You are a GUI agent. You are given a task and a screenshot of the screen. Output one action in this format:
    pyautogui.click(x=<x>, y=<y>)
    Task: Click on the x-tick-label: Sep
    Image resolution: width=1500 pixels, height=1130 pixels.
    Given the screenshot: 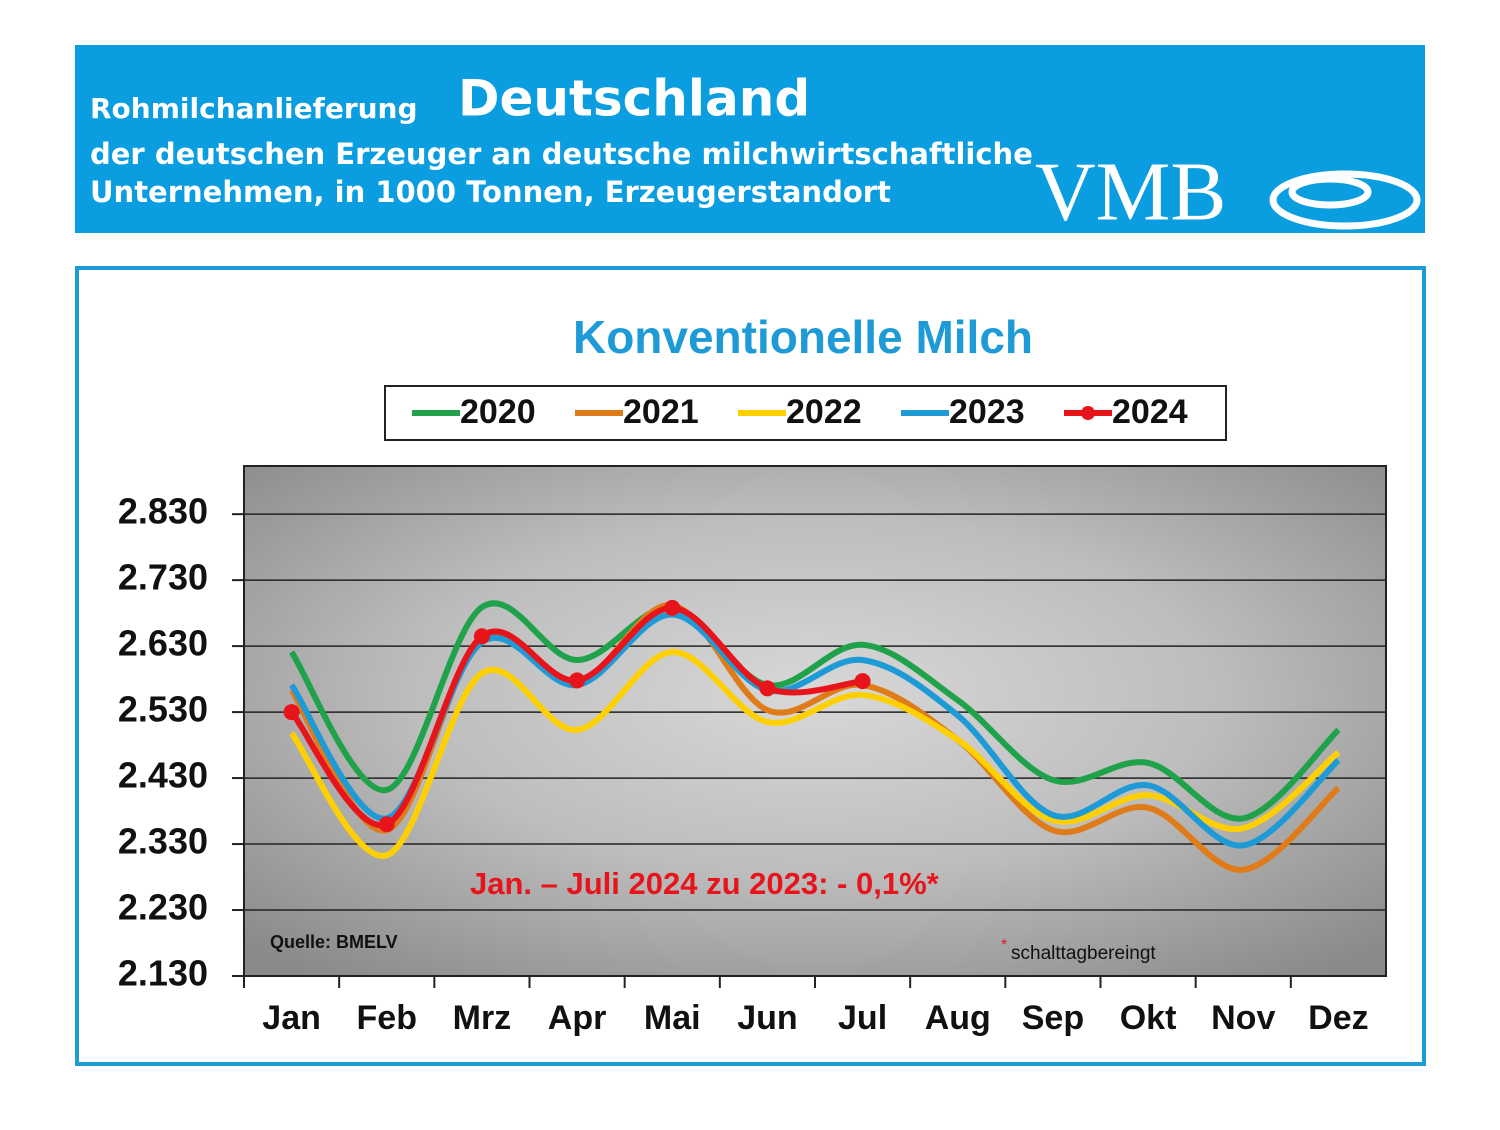 What is the action you would take?
    pyautogui.click(x=1053, y=1018)
    